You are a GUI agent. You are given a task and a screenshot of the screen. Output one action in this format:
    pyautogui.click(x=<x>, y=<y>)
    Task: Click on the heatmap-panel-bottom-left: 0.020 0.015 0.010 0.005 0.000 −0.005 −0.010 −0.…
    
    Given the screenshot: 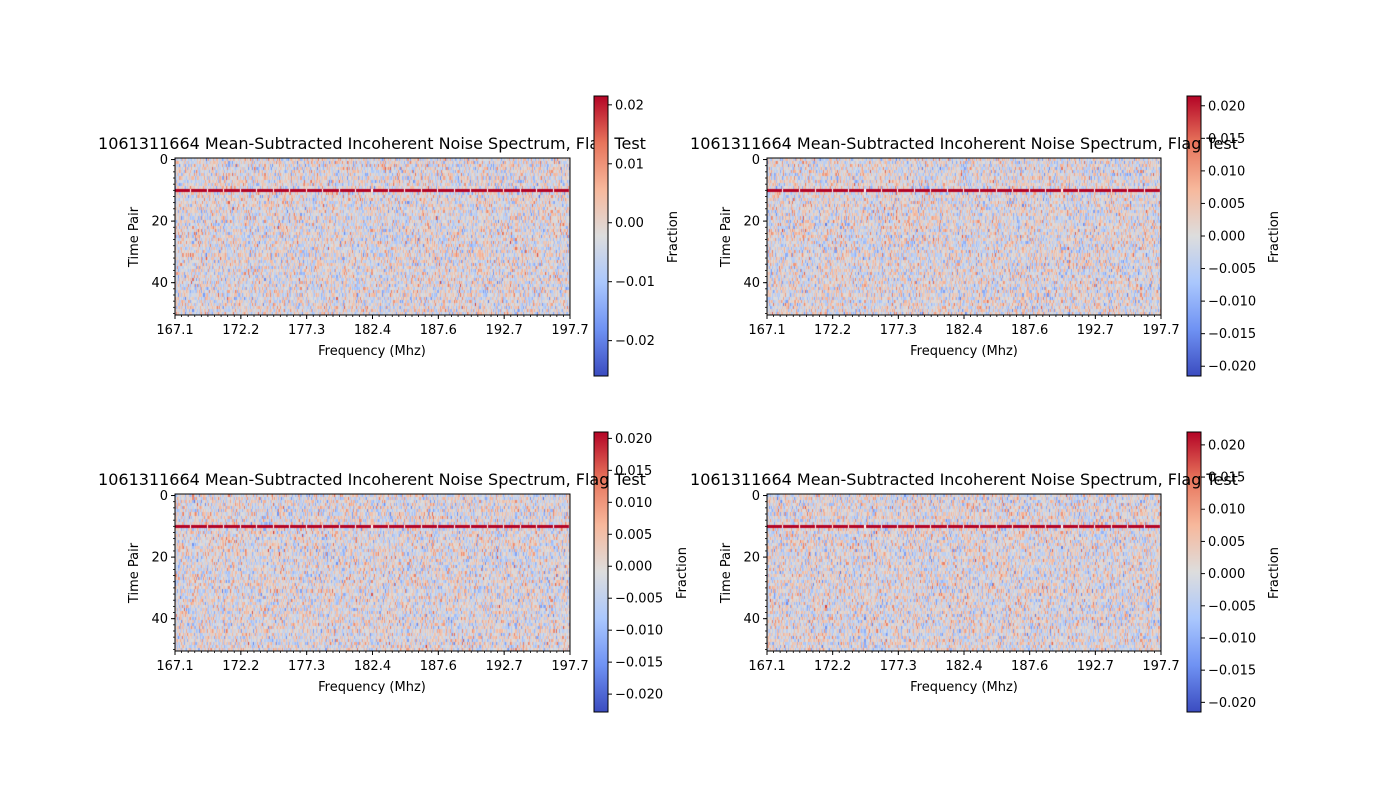 What is the action you would take?
    pyautogui.click(x=394, y=572)
    